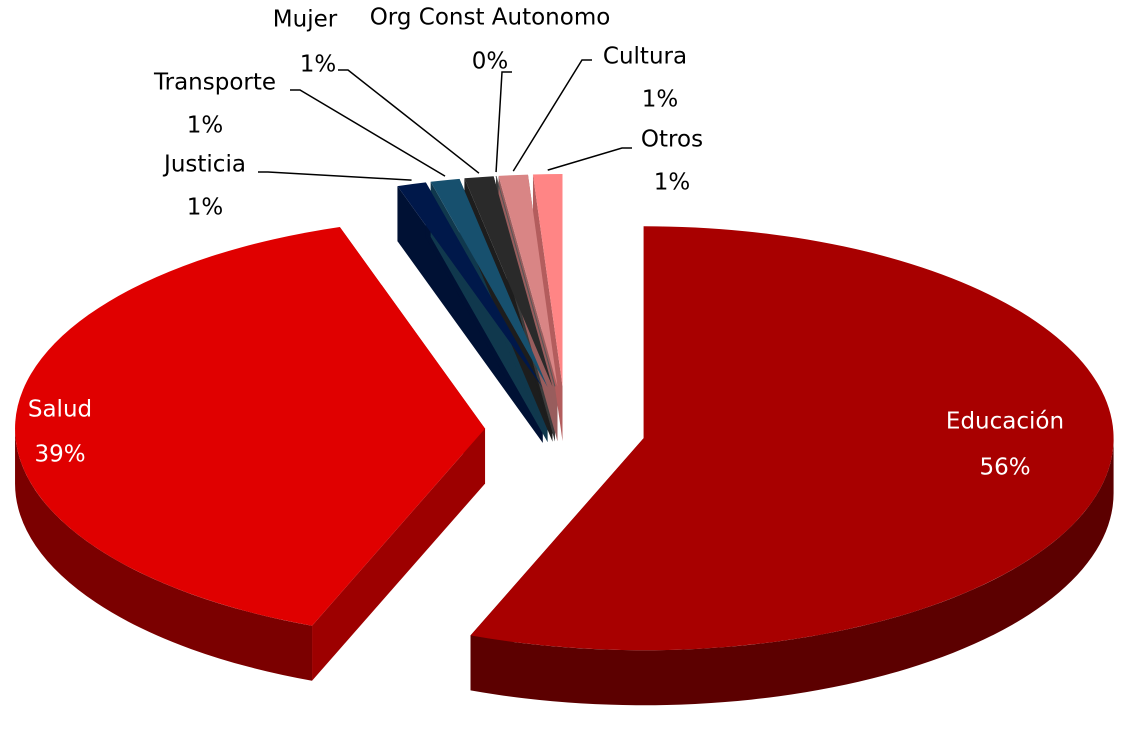 This screenshot has width=1131, height=748. I want to click on slice-label: Salud, so click(60, 410).